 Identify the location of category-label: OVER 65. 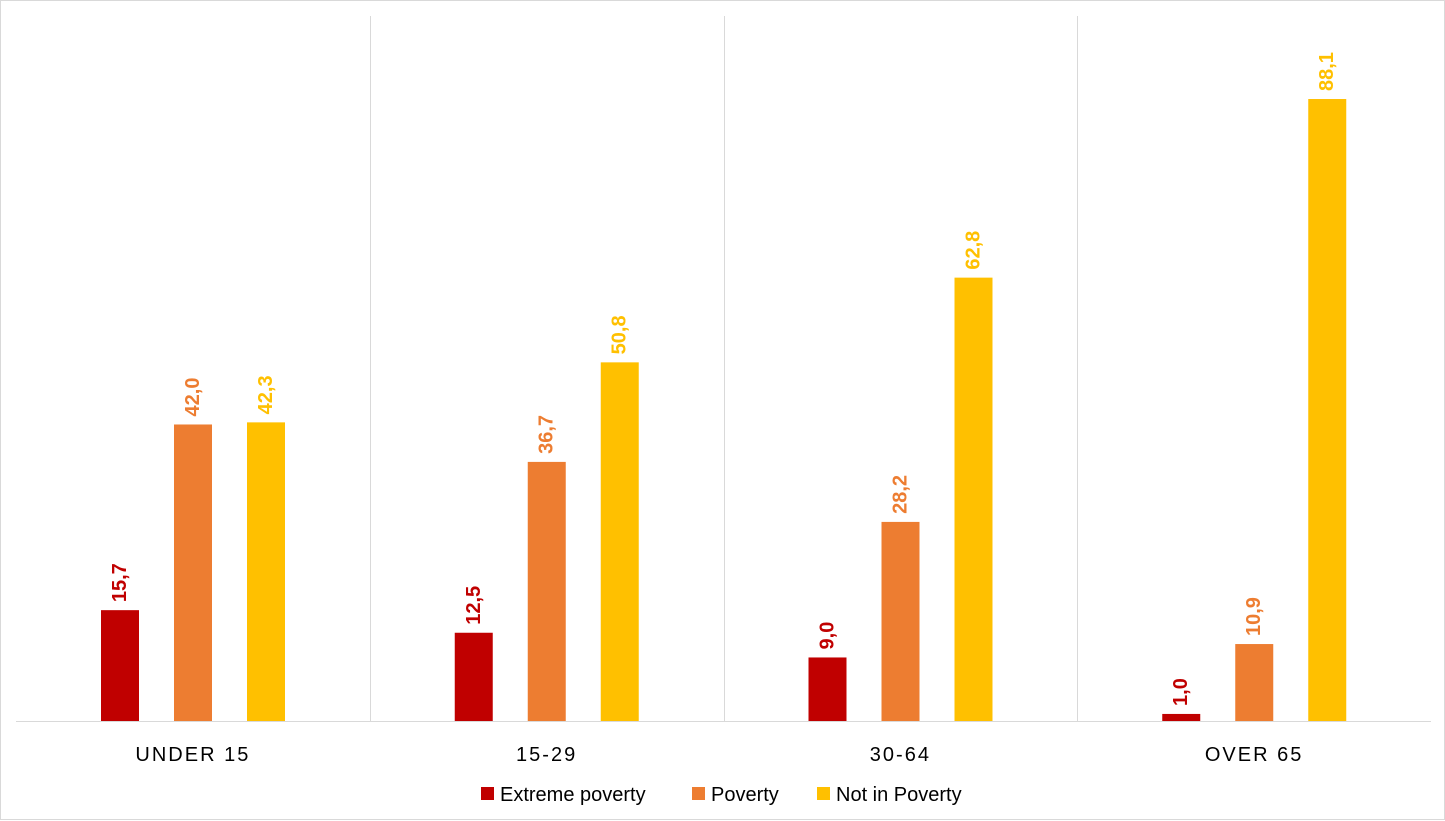
(1254, 755).